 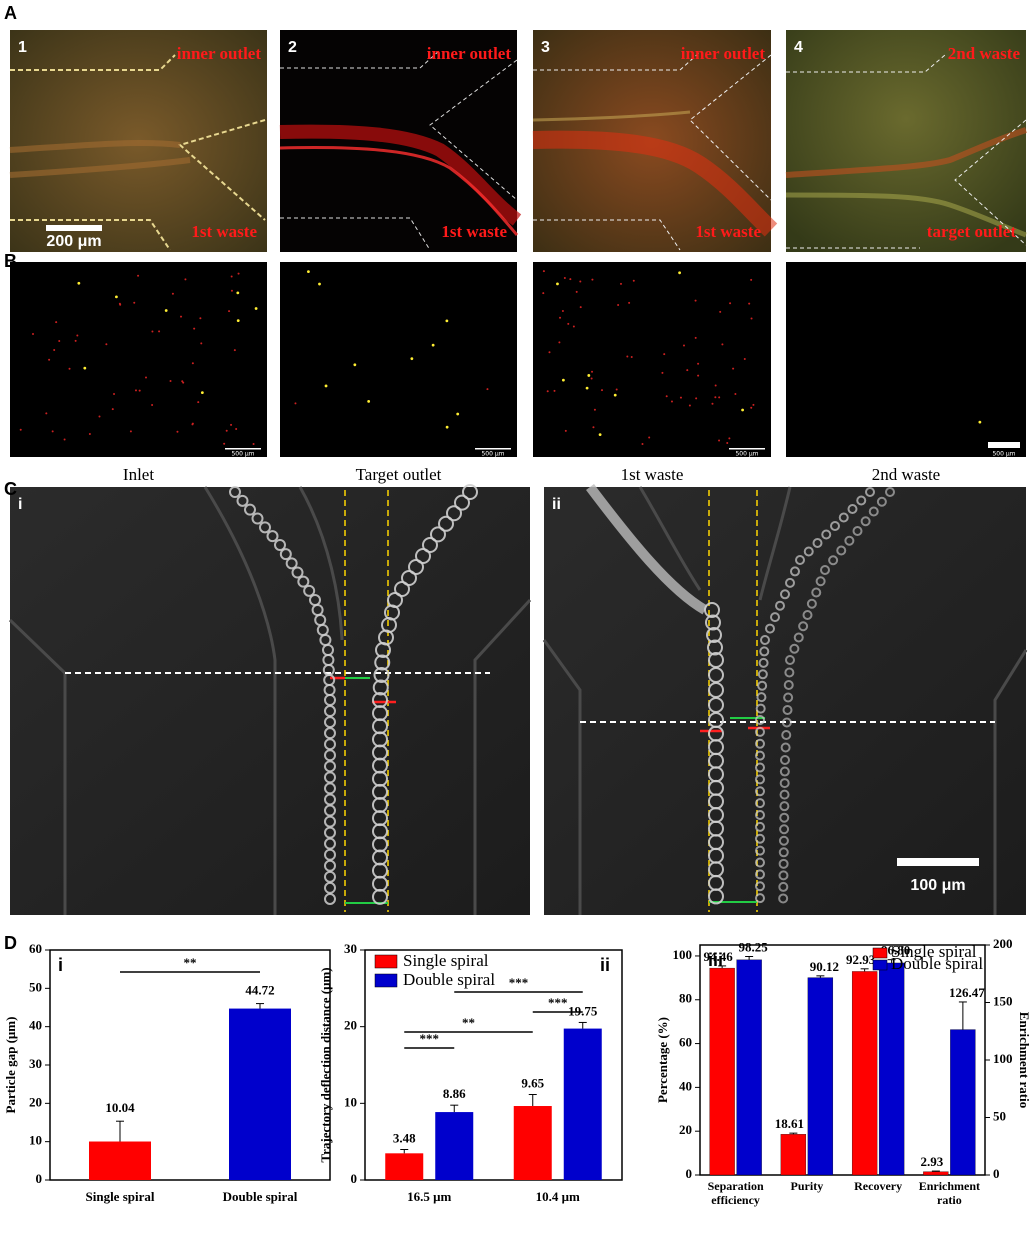 I want to click on image-number: 4, so click(x=798, y=47).